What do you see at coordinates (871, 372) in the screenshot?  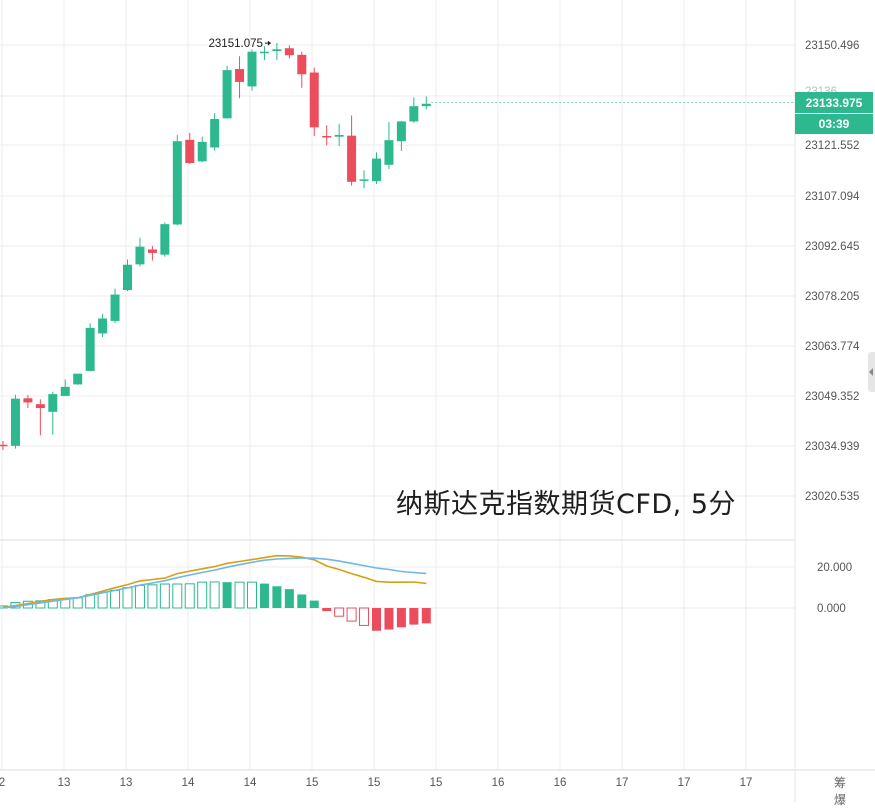 I see `collapse-panel-handle` at bounding box center [871, 372].